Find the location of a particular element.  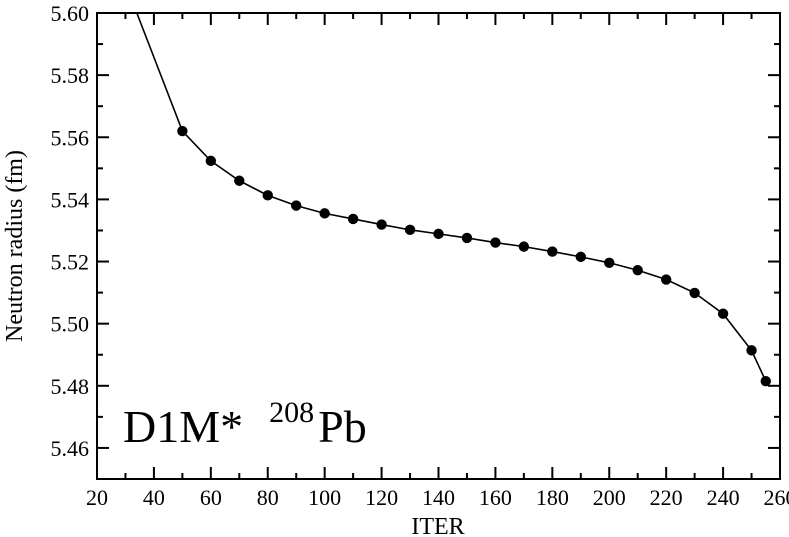

y-tick-label: 5.46 is located at coordinates (70, 448).